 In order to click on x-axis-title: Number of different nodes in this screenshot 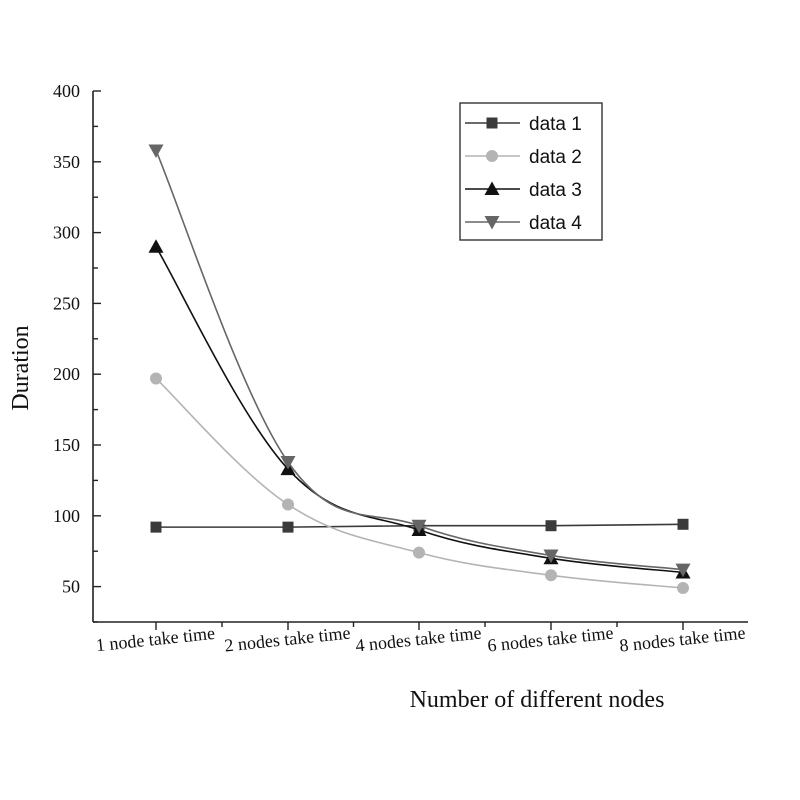, I will do `click(537, 700)`.